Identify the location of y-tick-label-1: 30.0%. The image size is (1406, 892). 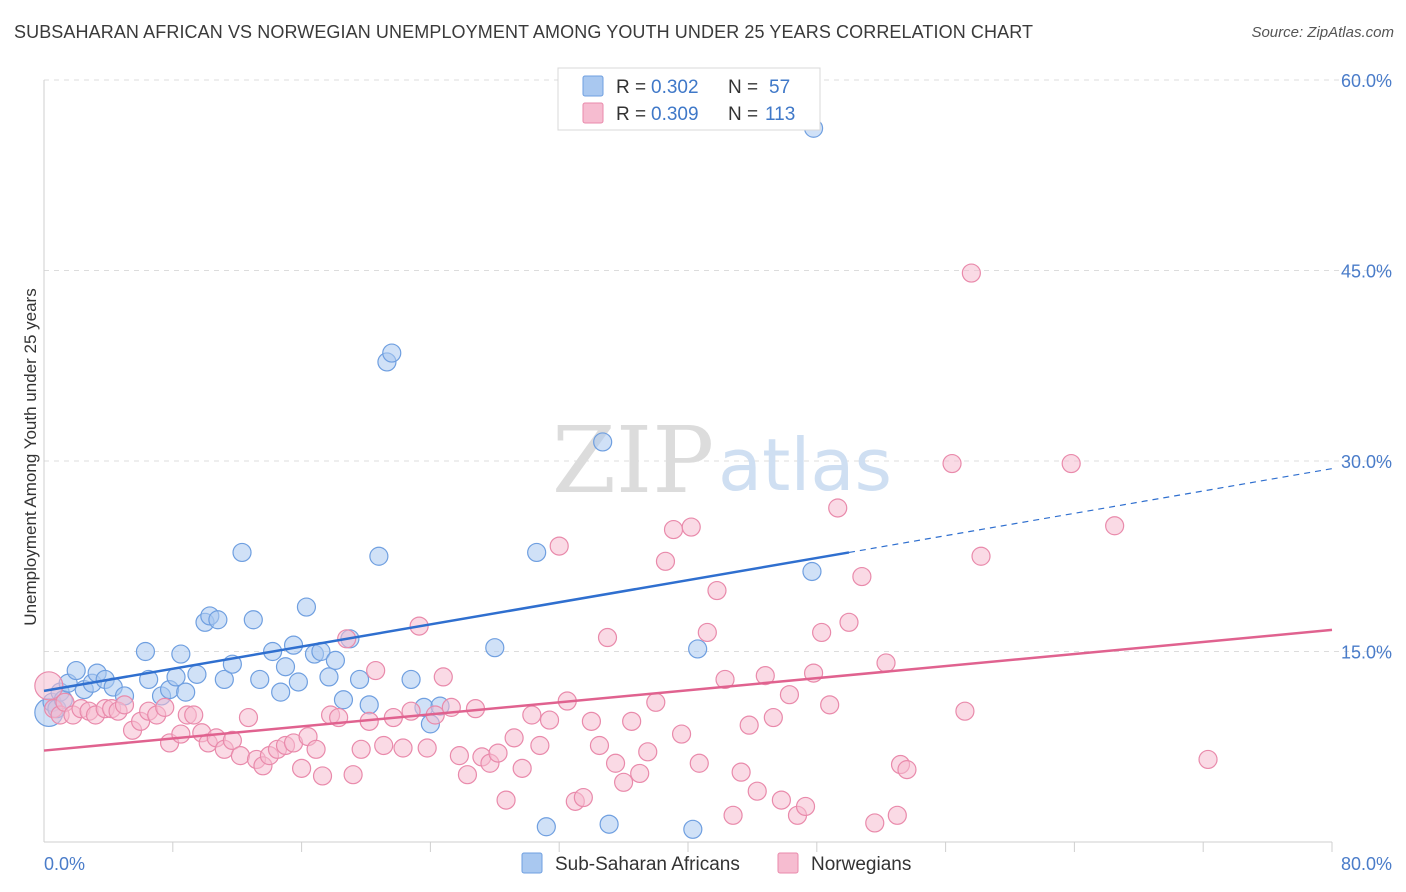
(1366, 462).